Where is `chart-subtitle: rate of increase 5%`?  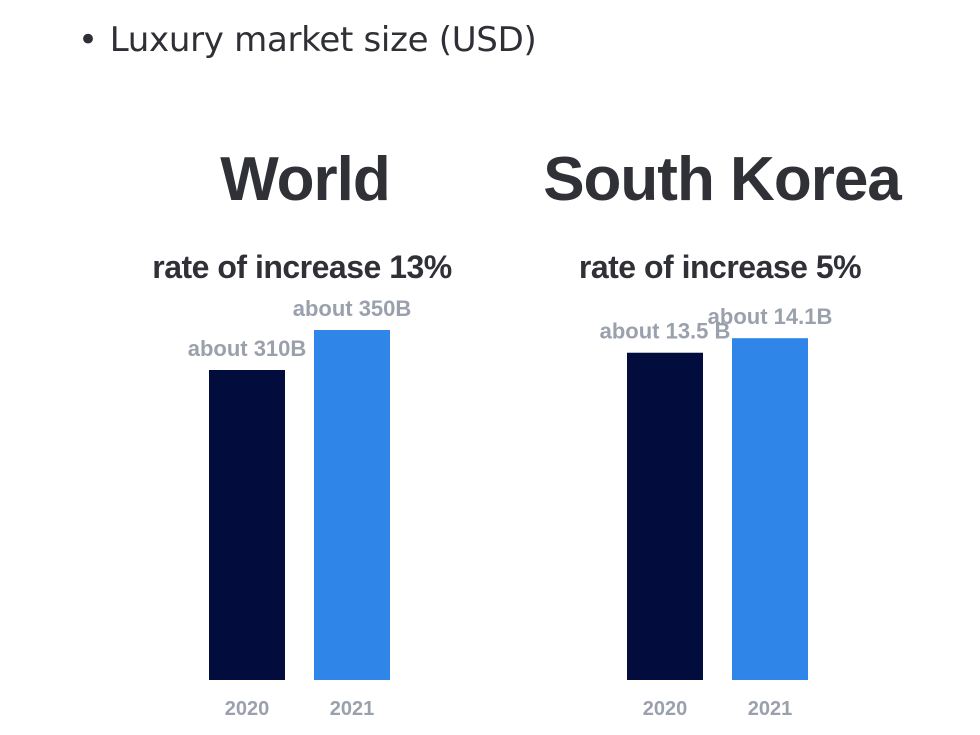
chart-subtitle: rate of increase 5% is located at coordinates (720, 267).